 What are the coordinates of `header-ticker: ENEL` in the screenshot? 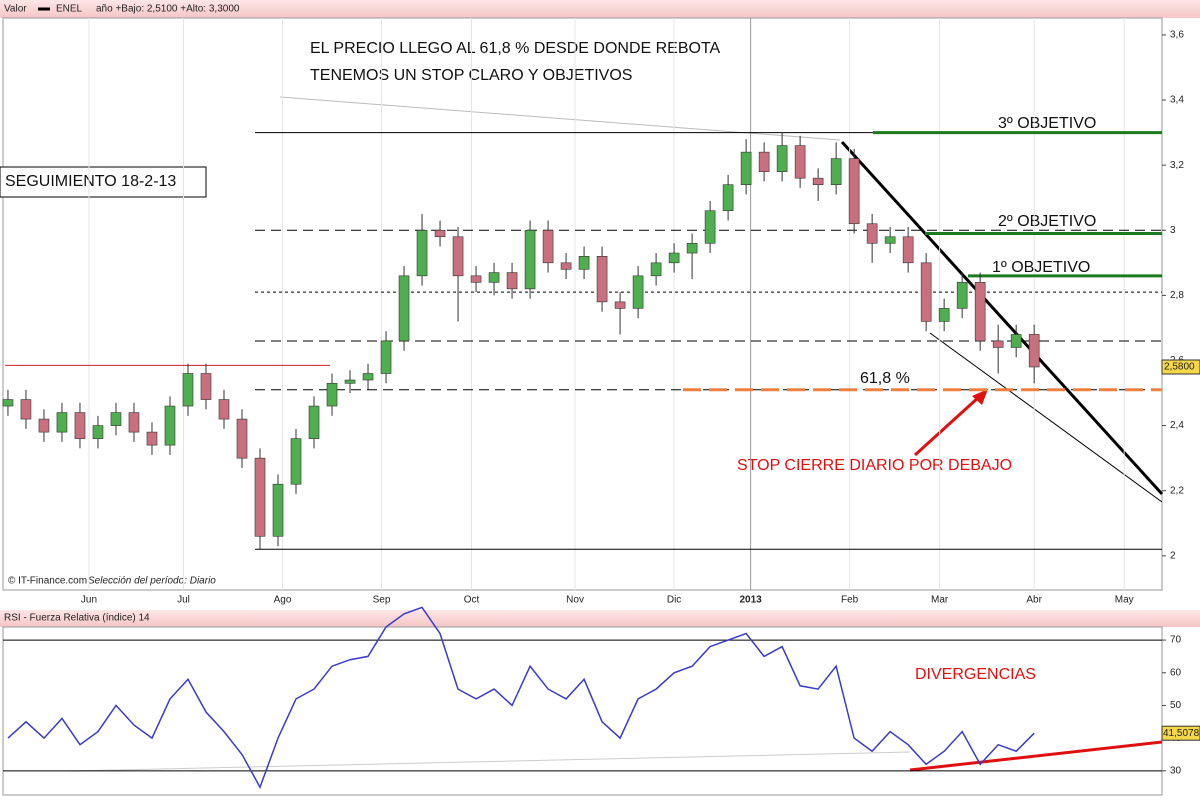 It's located at (69, 9).